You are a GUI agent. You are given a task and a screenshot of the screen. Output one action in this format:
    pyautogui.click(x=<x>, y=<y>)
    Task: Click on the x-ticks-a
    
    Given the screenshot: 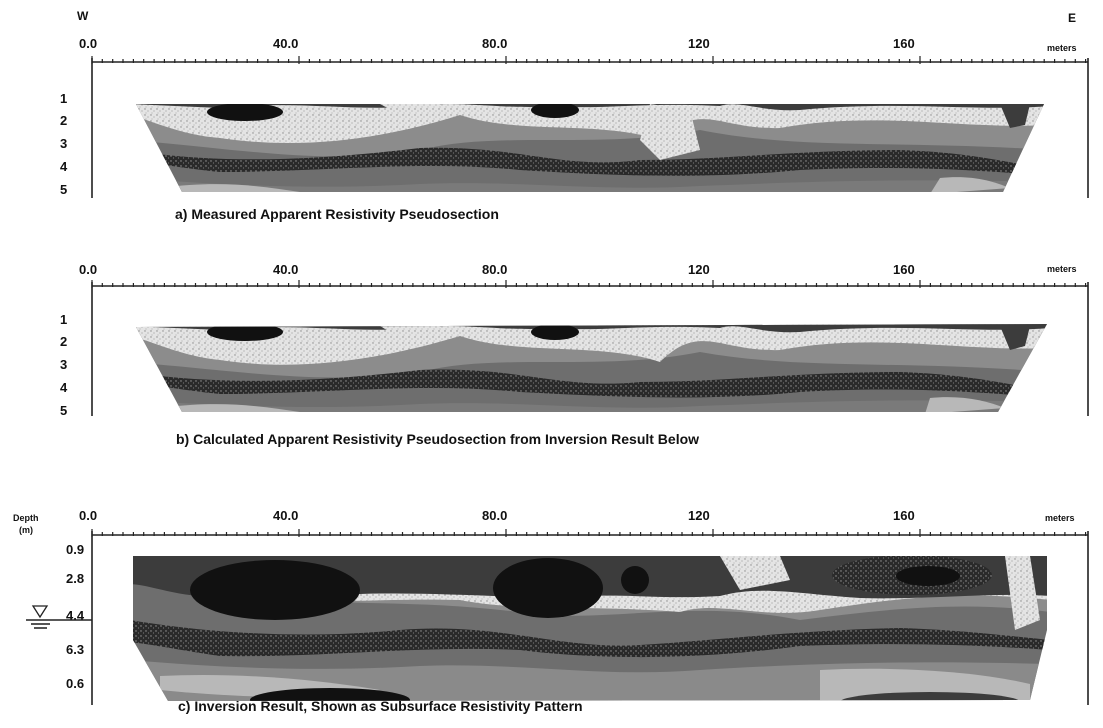 What is the action you would take?
    pyautogui.click(x=589, y=60)
    